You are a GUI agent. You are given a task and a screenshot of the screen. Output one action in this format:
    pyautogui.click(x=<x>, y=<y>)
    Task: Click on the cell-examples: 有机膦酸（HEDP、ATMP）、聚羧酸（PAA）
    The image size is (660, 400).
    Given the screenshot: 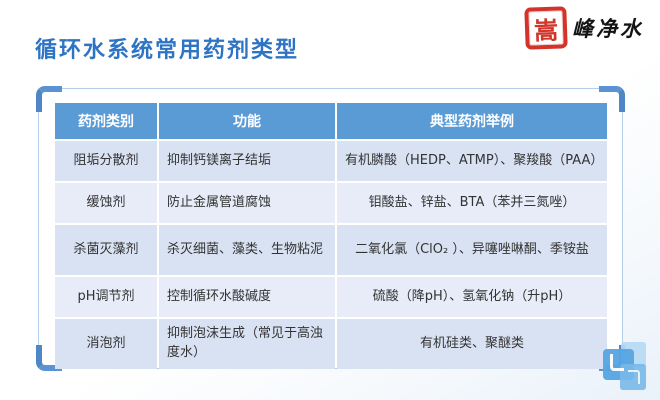 What is the action you would take?
    pyautogui.click(x=472, y=161)
    